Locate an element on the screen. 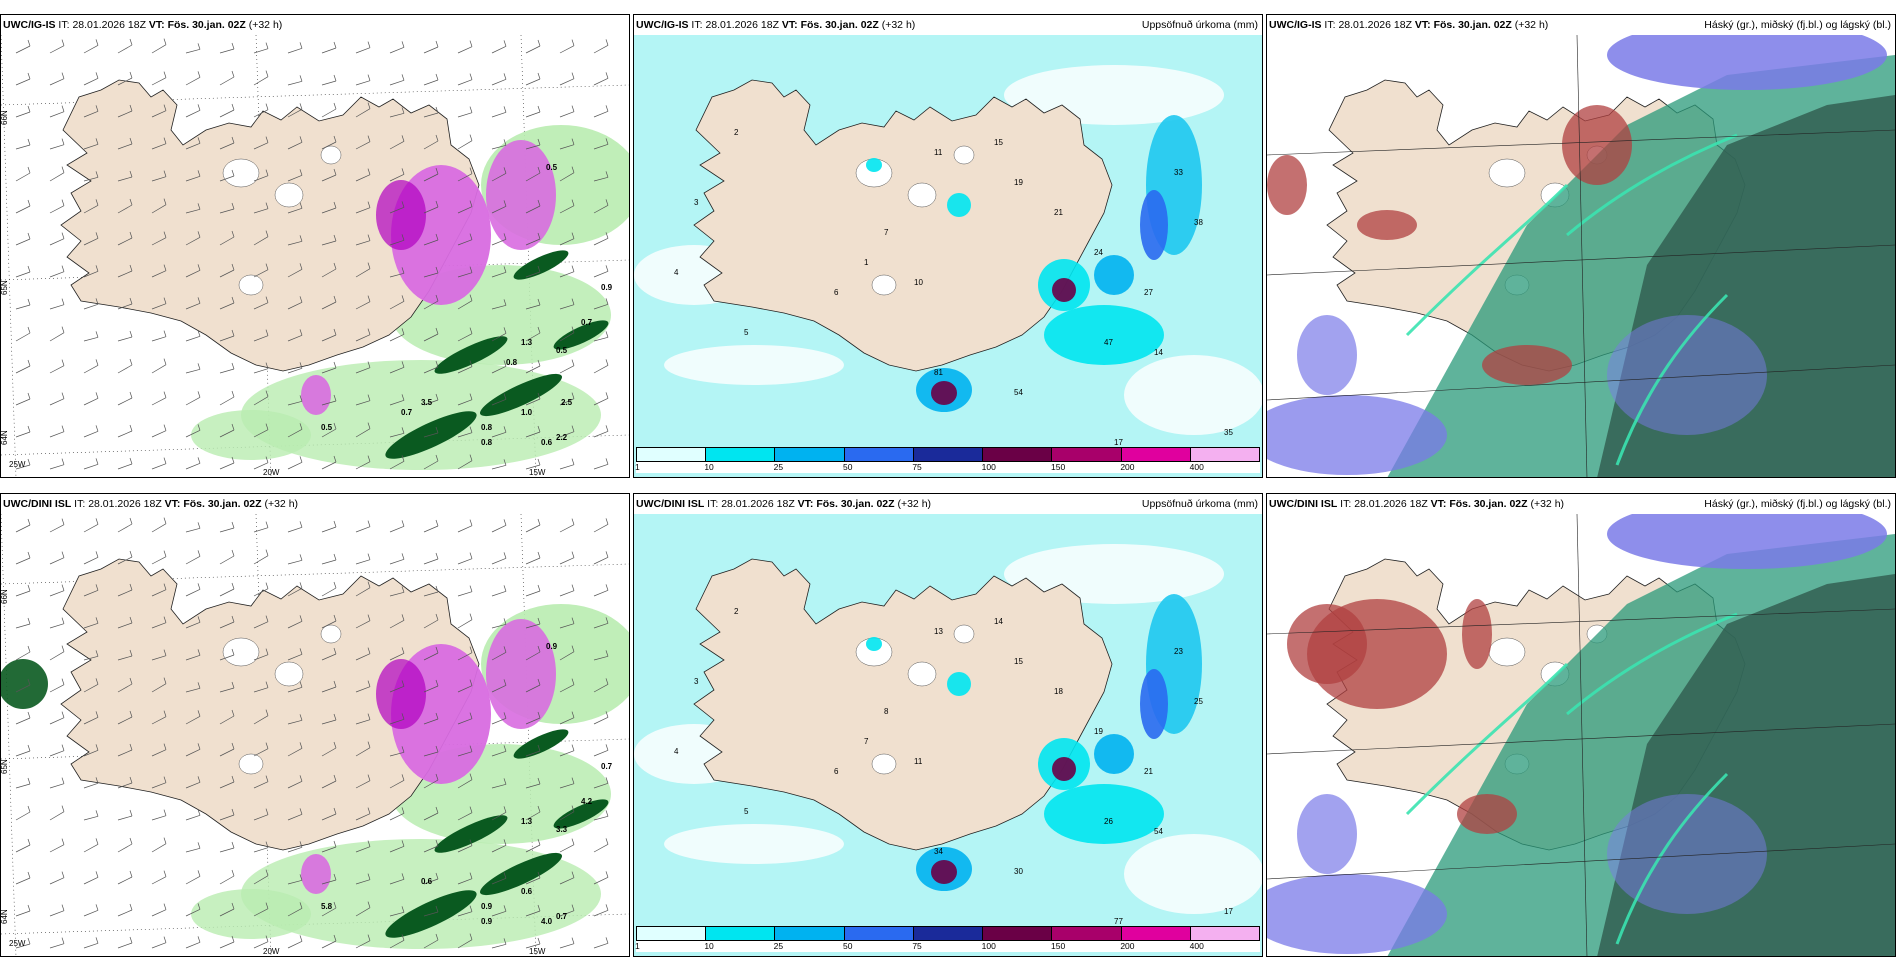 The width and height of the screenshot is (1900, 957). wind-barbs is located at coordinates (312, 254).